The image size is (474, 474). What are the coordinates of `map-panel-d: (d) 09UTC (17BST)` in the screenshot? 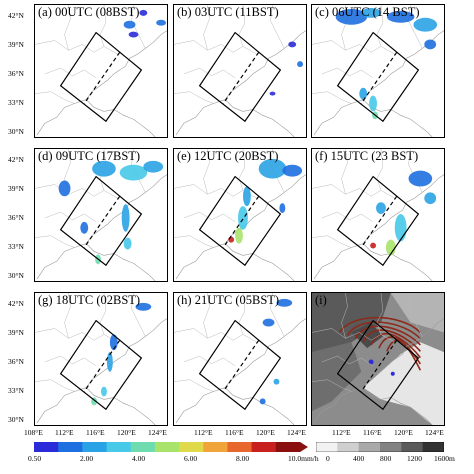 It's located at (101, 215).